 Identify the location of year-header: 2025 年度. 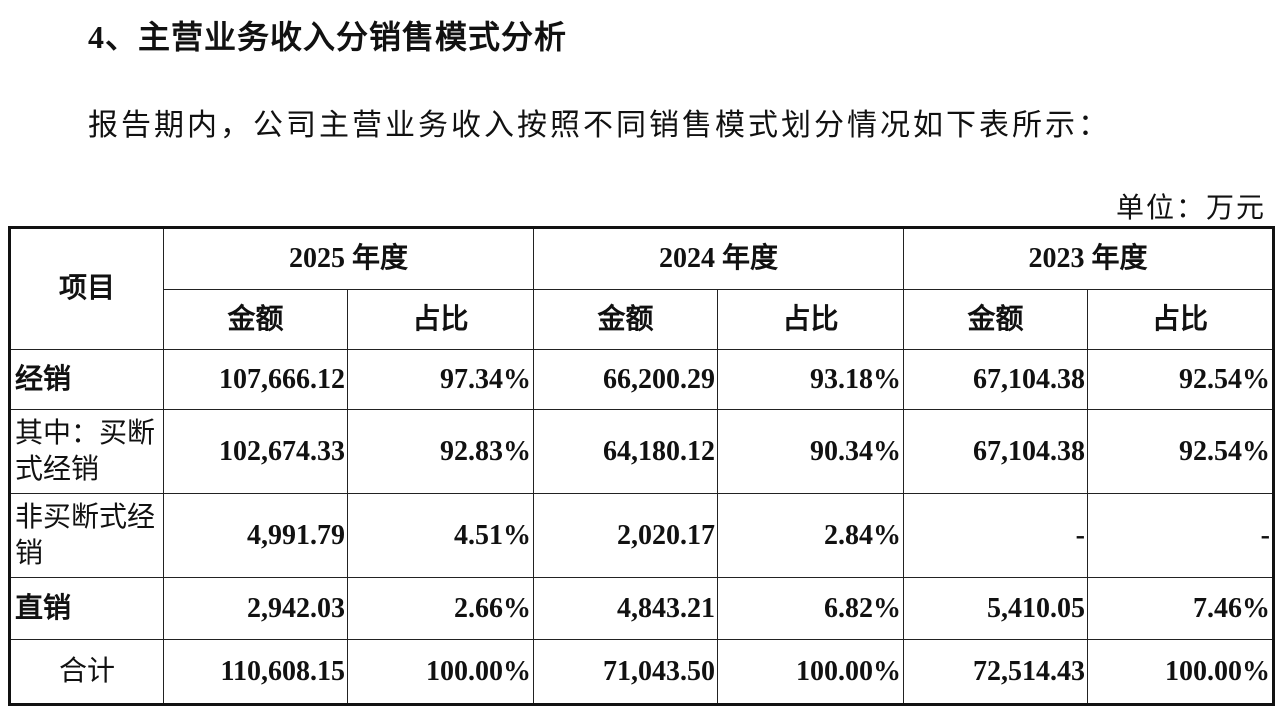
(348, 258).